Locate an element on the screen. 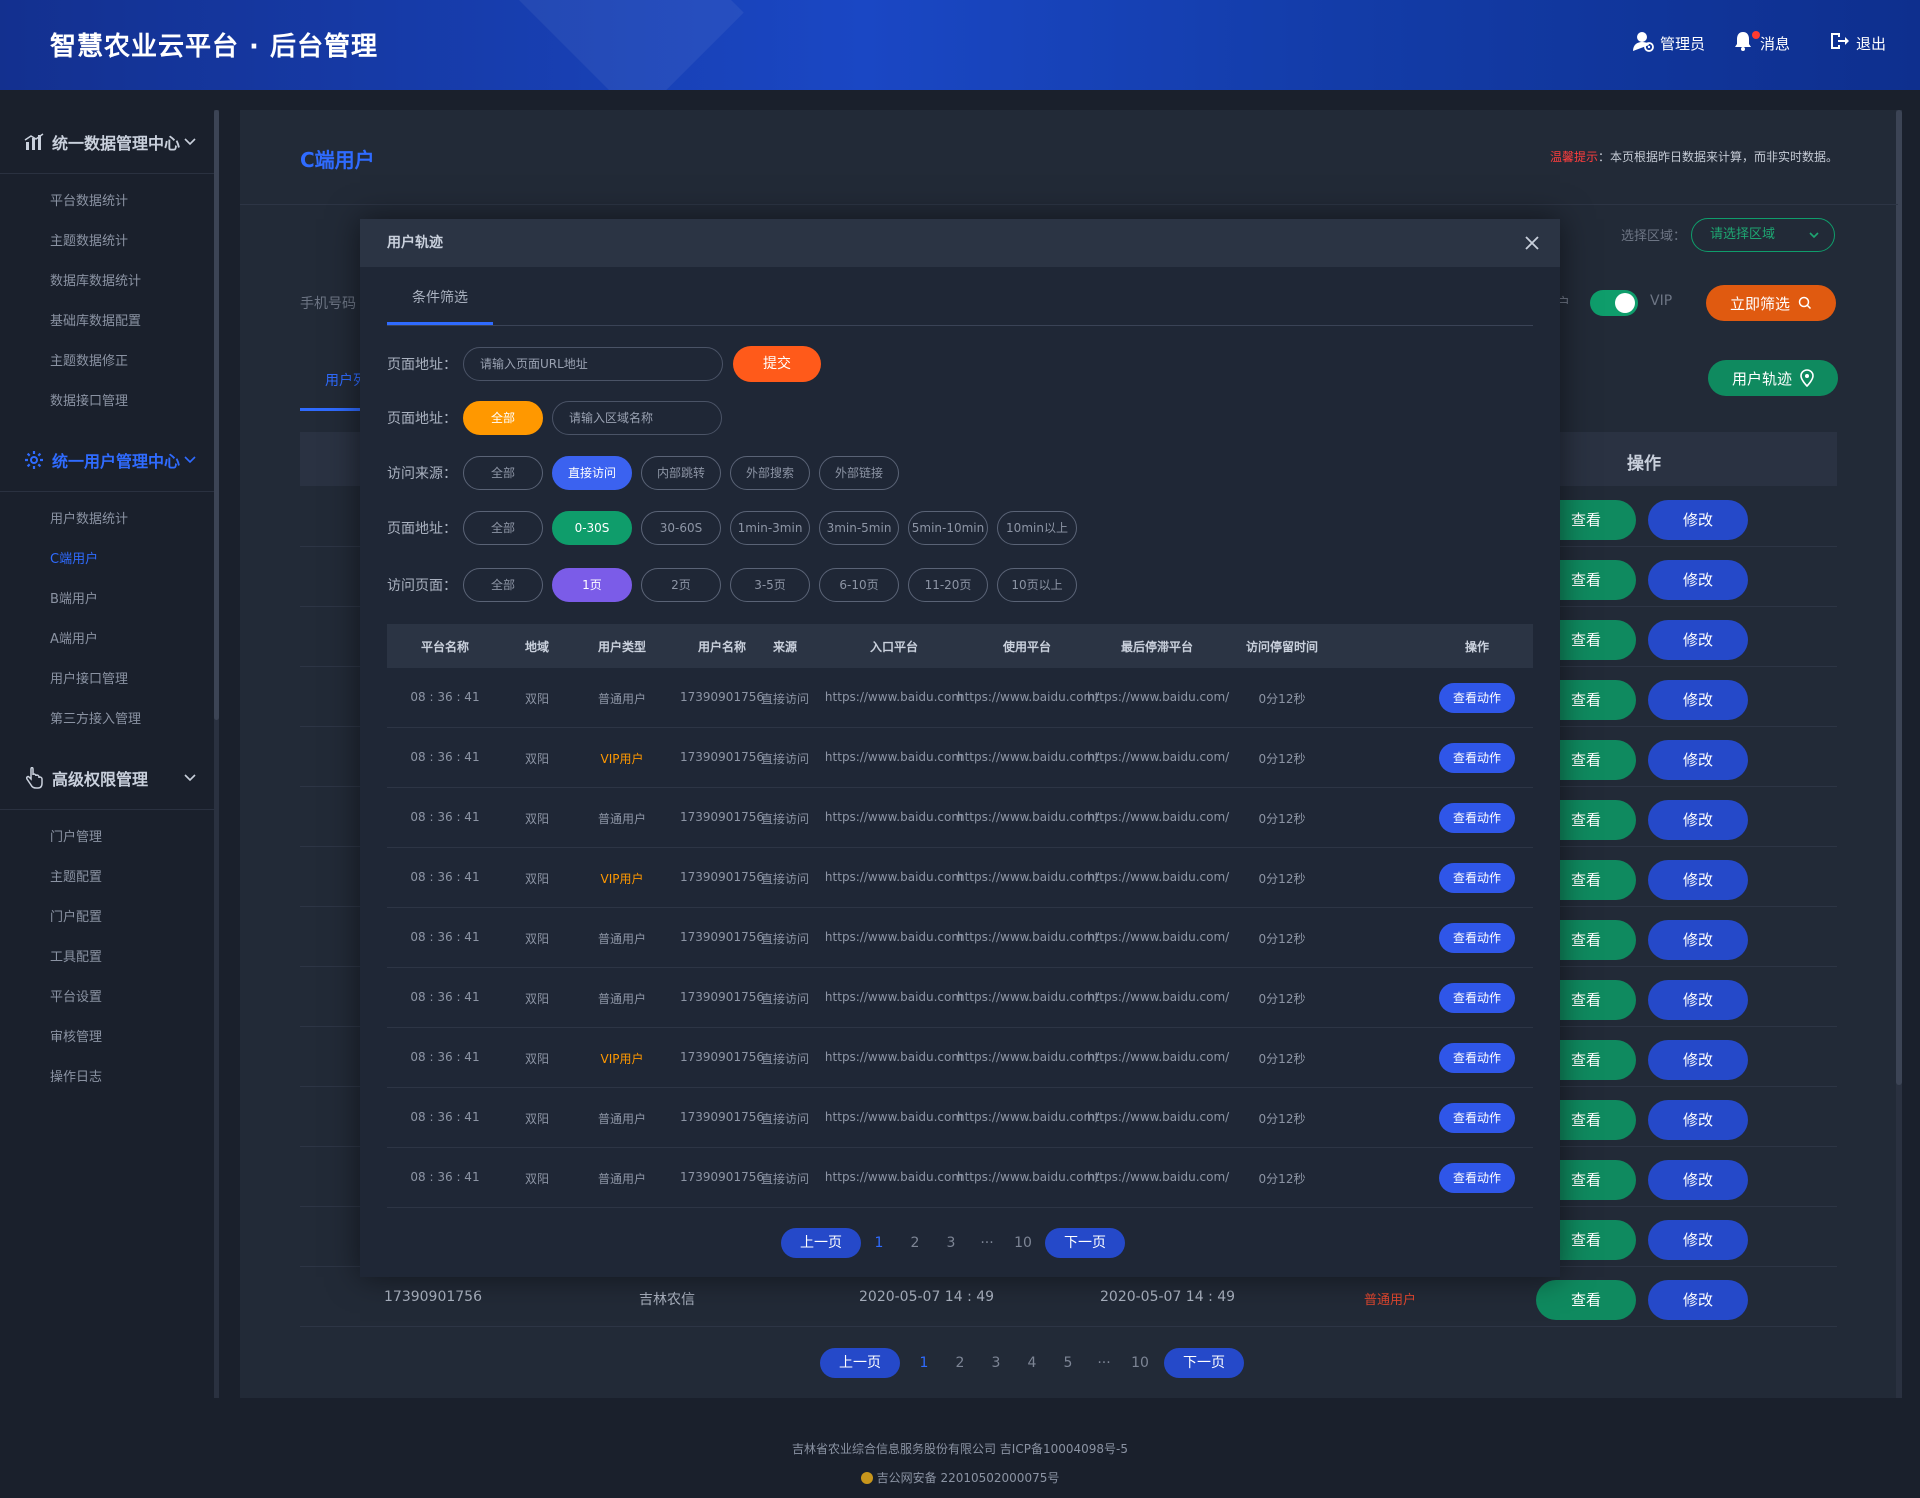 Image resolution: width=1920 pixels, height=1498 pixels. sidebar-item-platform-settings: 平台设置 is located at coordinates (76, 997).